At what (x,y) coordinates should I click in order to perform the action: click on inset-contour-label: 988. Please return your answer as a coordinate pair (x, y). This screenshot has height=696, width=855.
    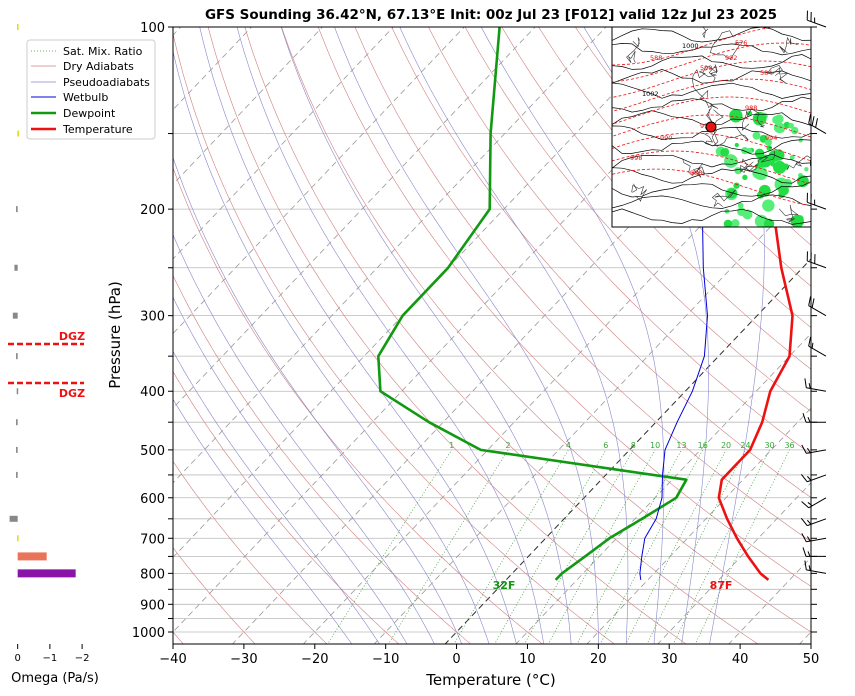
    Looking at the image, I should click on (751, 108).